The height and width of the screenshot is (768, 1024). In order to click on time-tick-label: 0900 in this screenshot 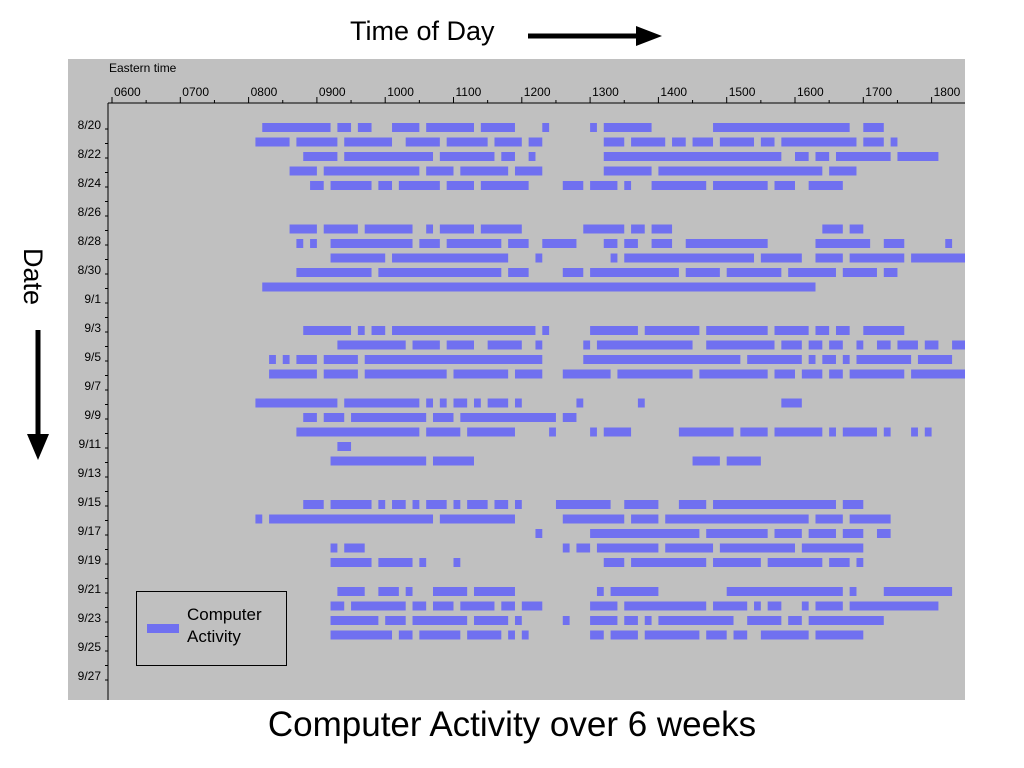, I will do `click(332, 92)`.